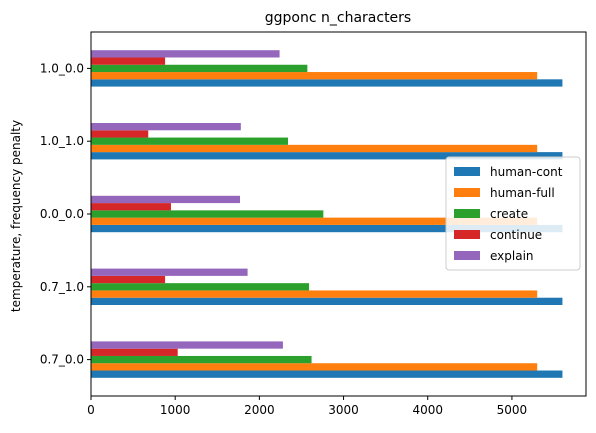  I want to click on bar-explain-1.0_1.0, so click(166, 127).